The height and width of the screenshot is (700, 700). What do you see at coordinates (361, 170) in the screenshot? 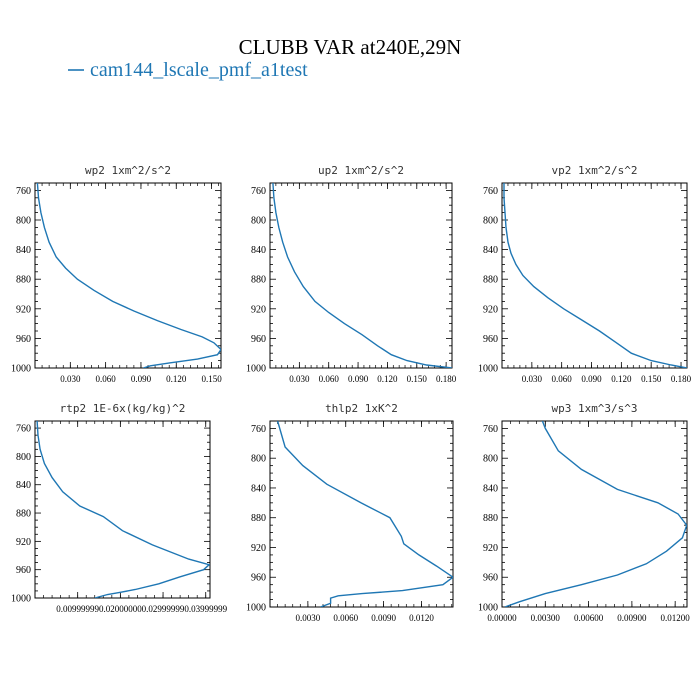
I see `panel-title: up2 1xm^2/s^2` at bounding box center [361, 170].